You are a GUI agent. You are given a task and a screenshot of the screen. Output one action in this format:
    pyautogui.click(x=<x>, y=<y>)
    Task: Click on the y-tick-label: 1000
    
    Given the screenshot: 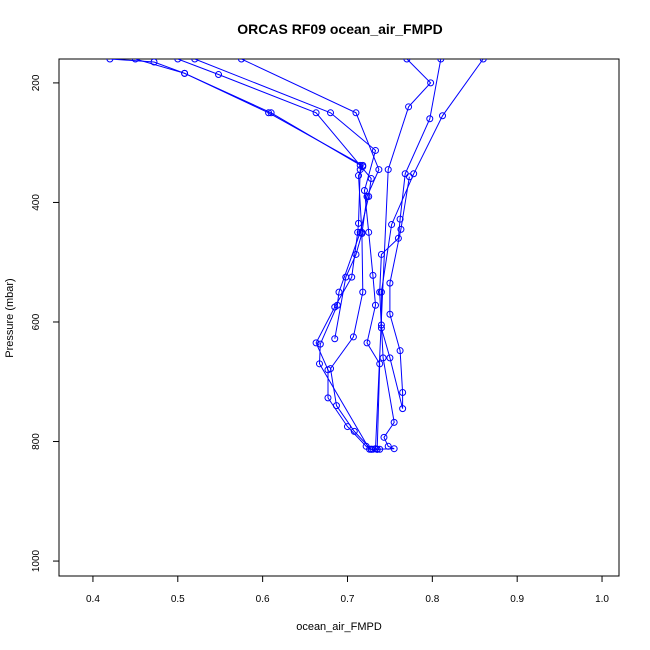 What is the action you would take?
    pyautogui.click(x=36, y=560)
    